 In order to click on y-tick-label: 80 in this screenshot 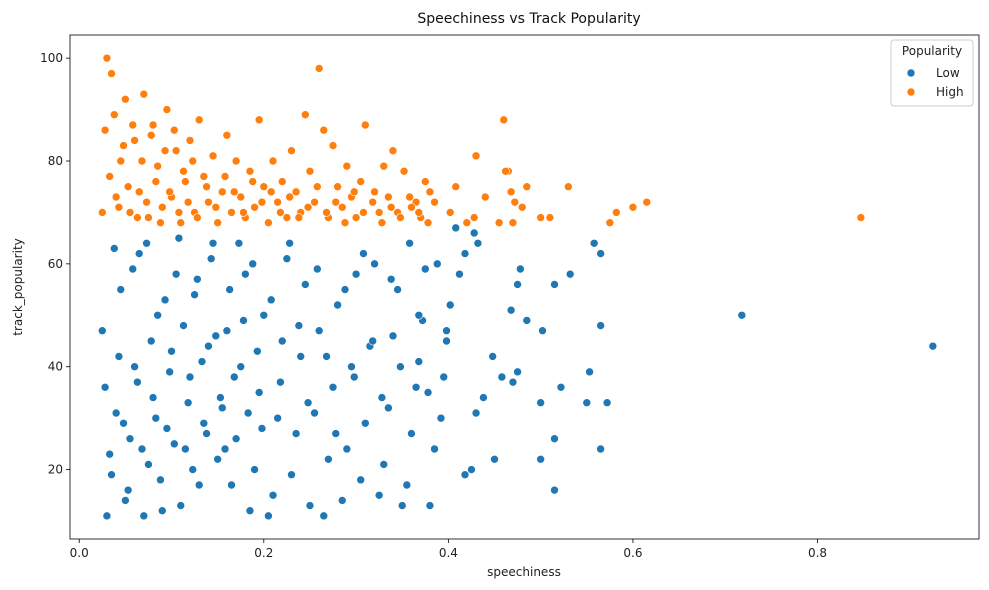, I will do `click(55, 161)`.